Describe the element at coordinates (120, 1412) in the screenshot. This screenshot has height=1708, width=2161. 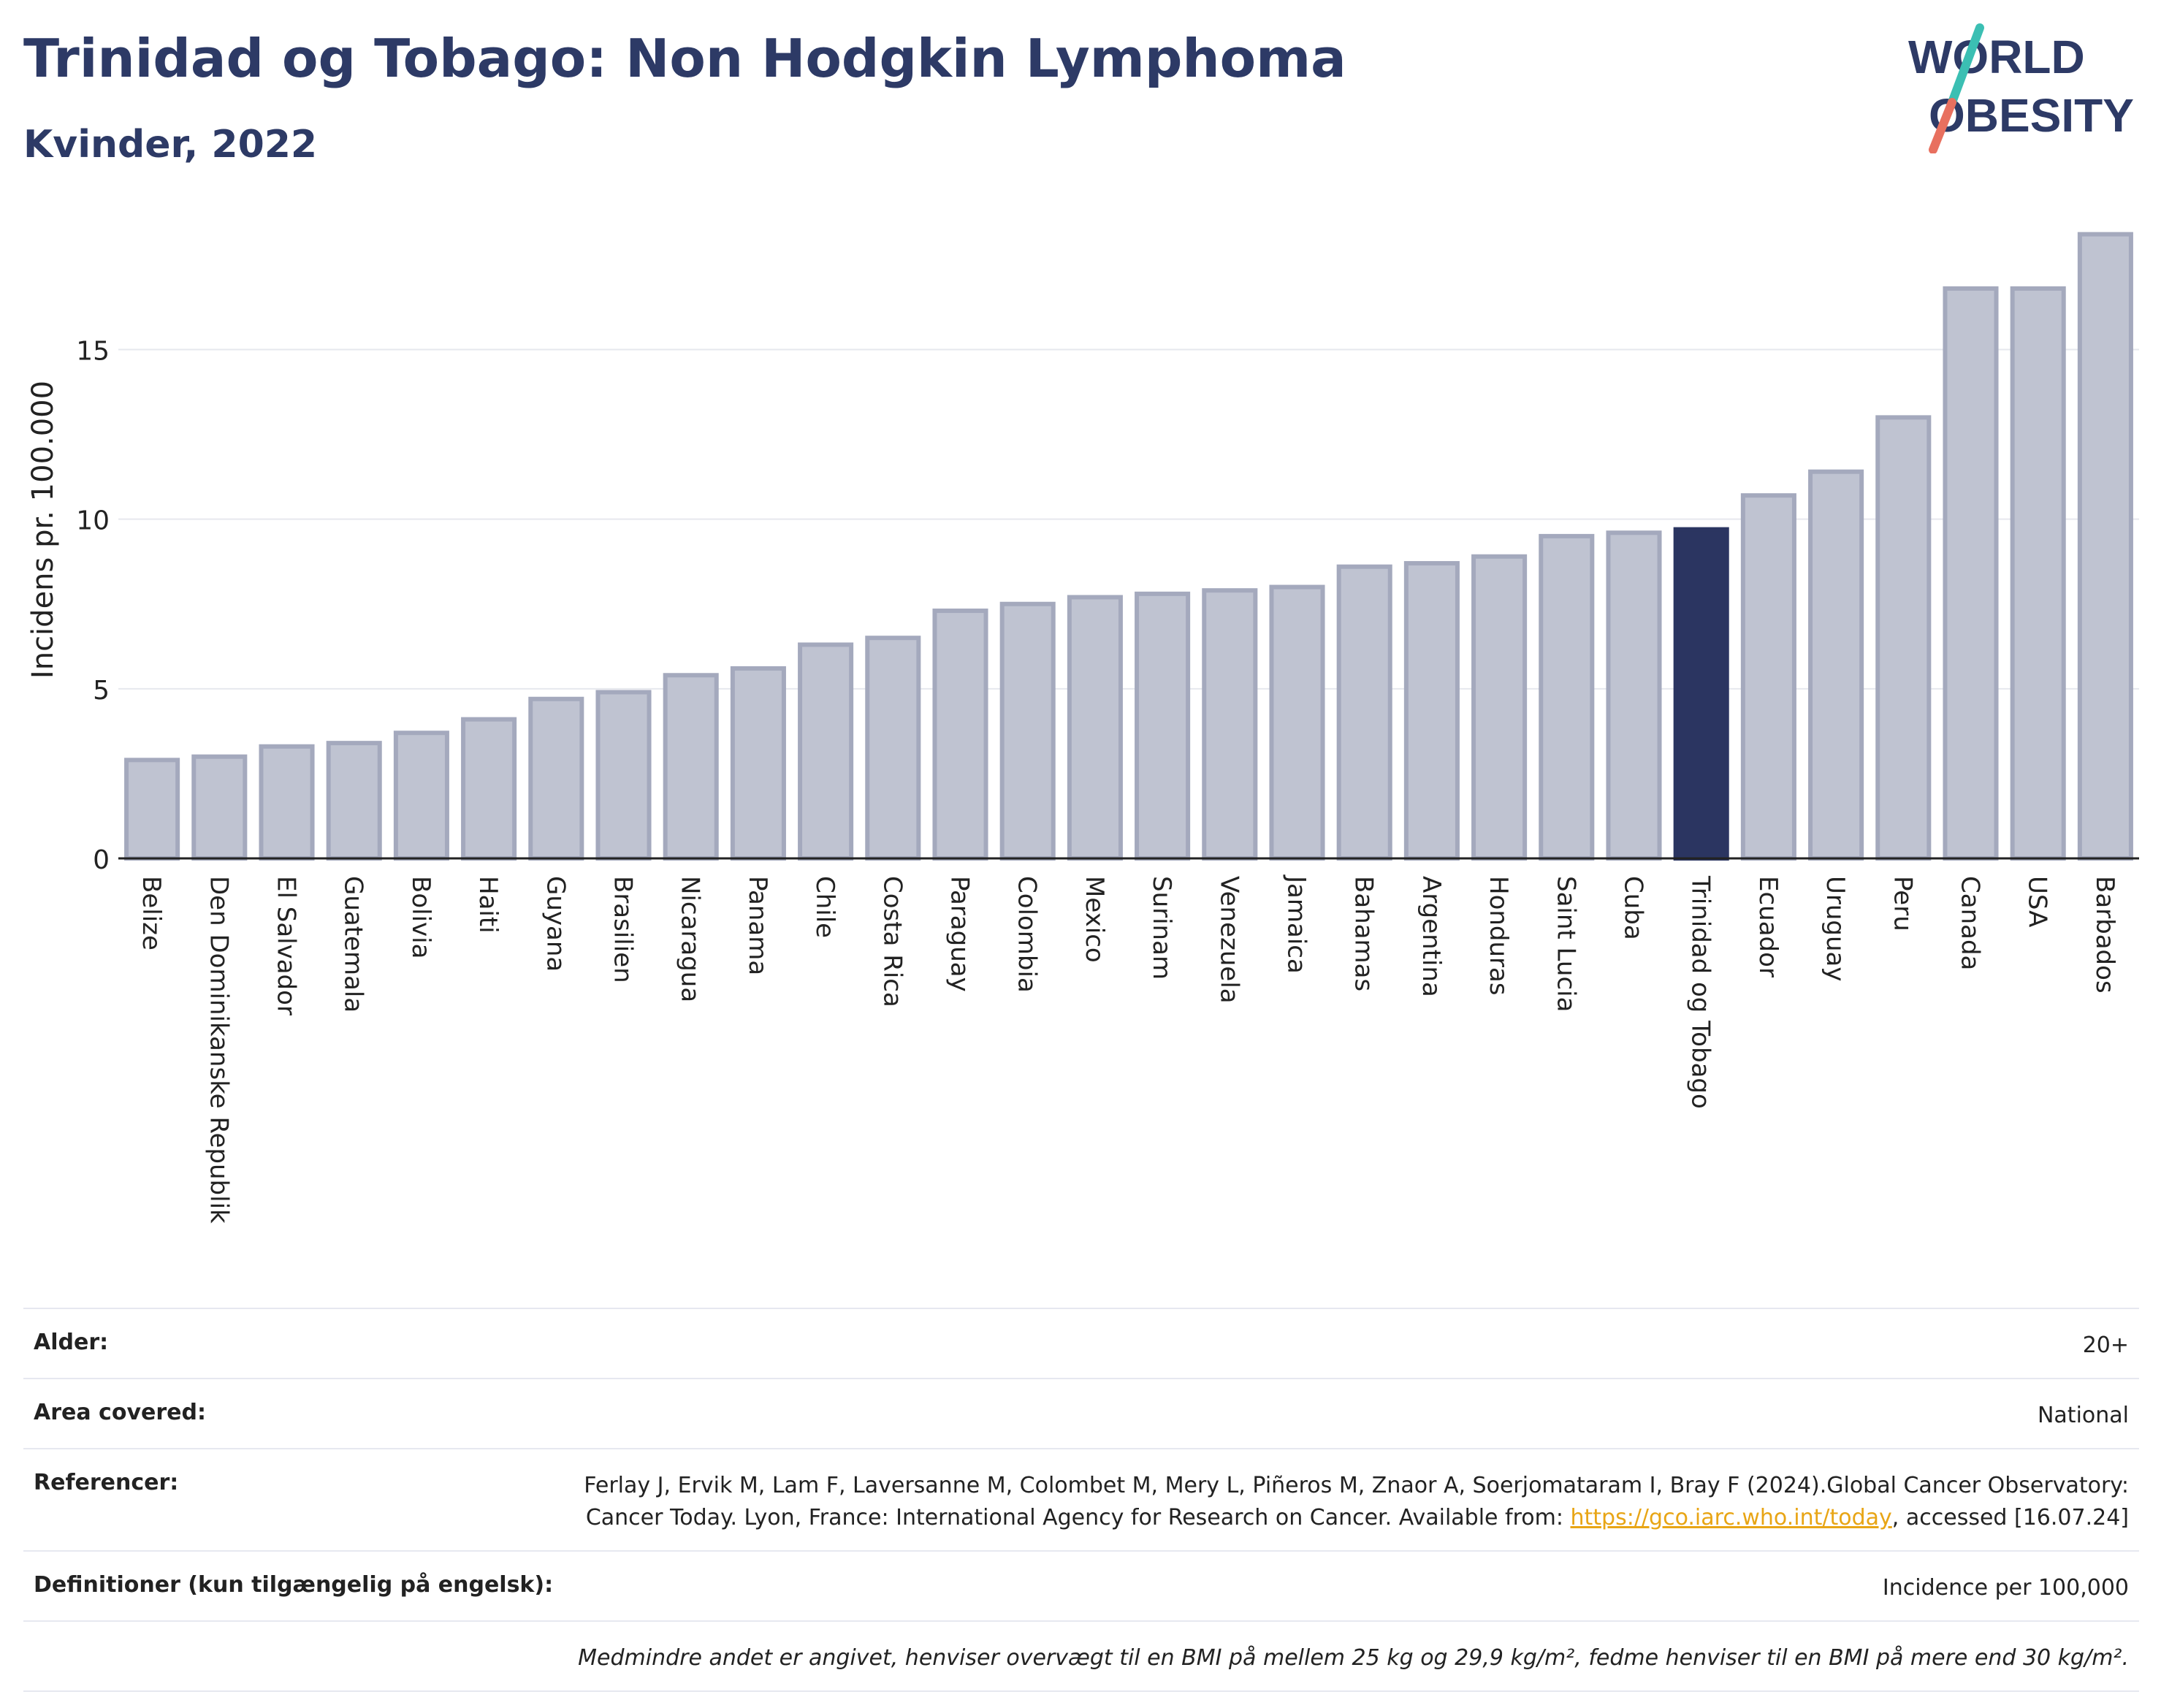
I see `area-label: Area covered:` at that location.